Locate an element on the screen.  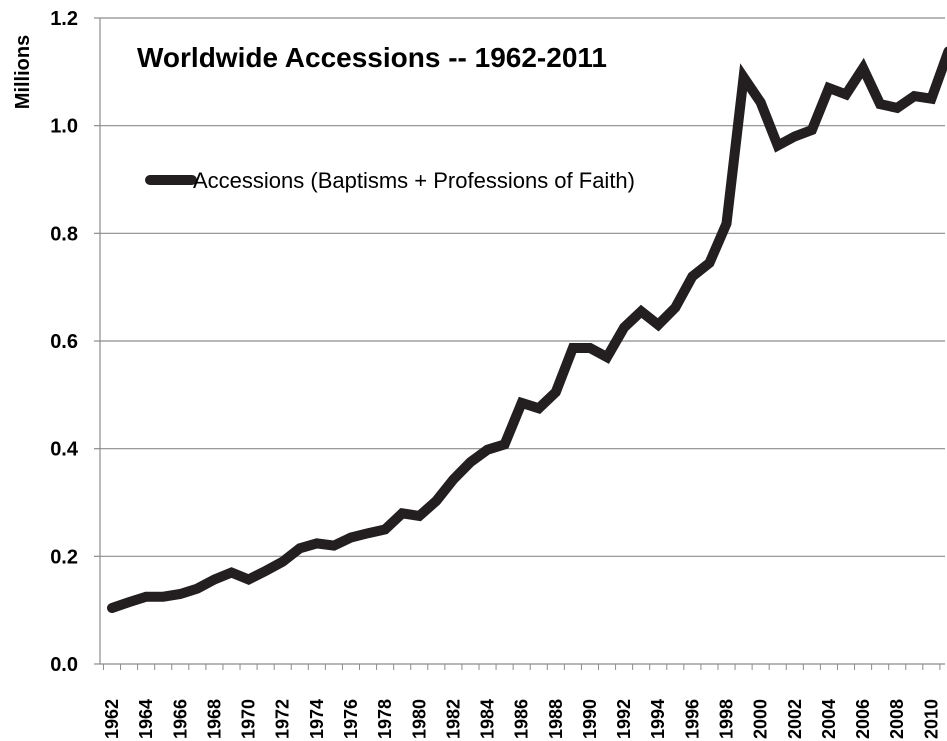
x-tick-label: 1980 is located at coordinates (419, 719).